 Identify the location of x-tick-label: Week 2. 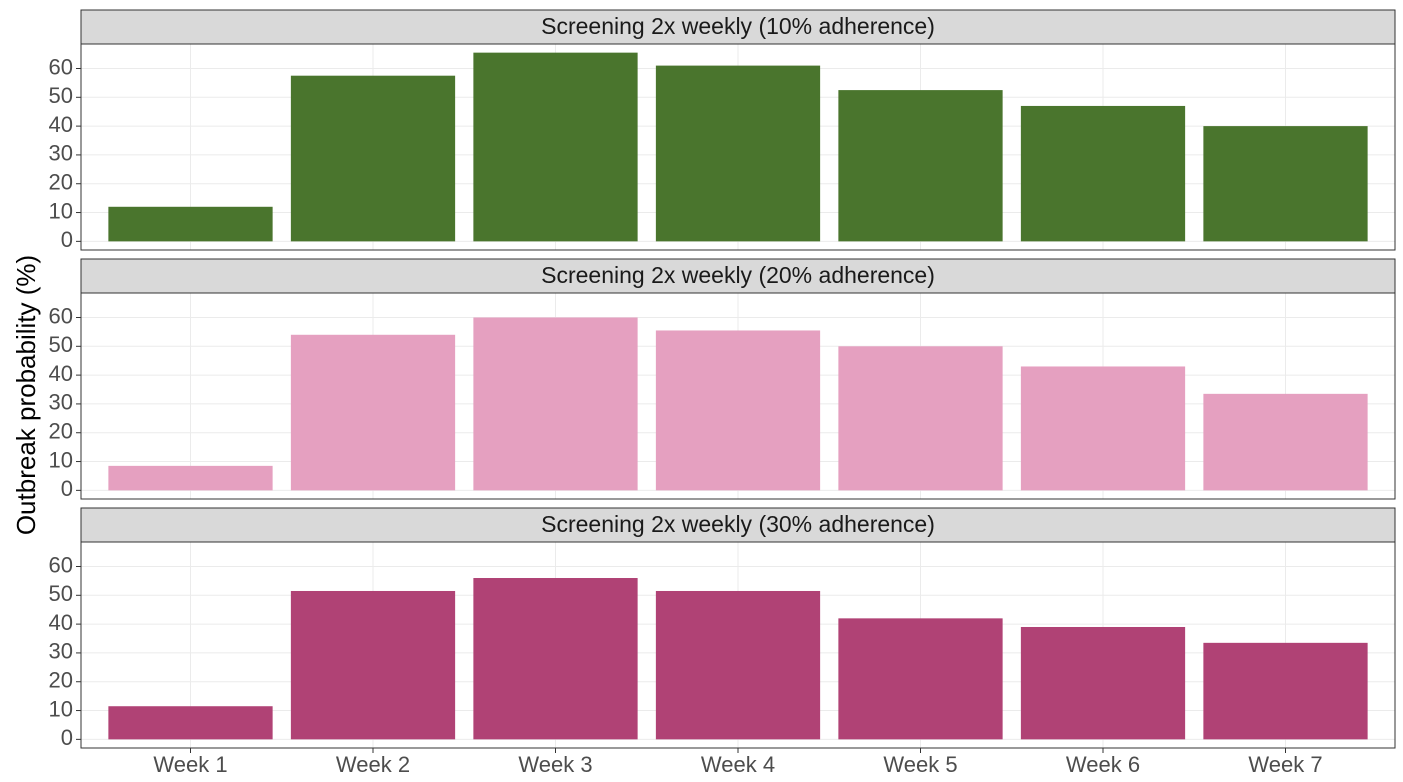
(373, 764).